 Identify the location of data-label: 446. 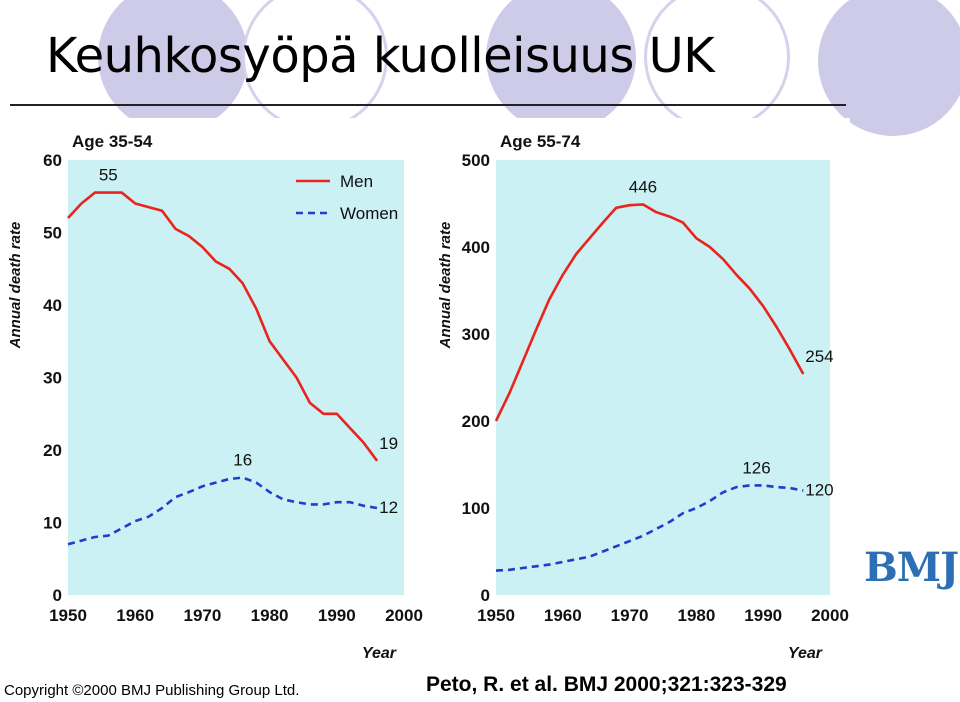
(643, 186).